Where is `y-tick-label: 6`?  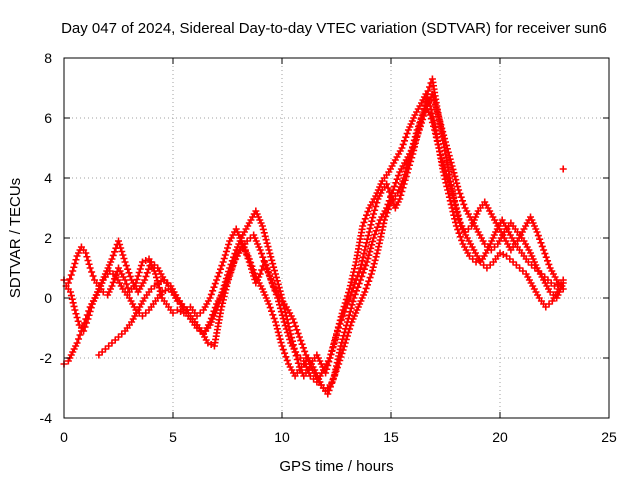 y-tick-label: 6 is located at coordinates (48, 118).